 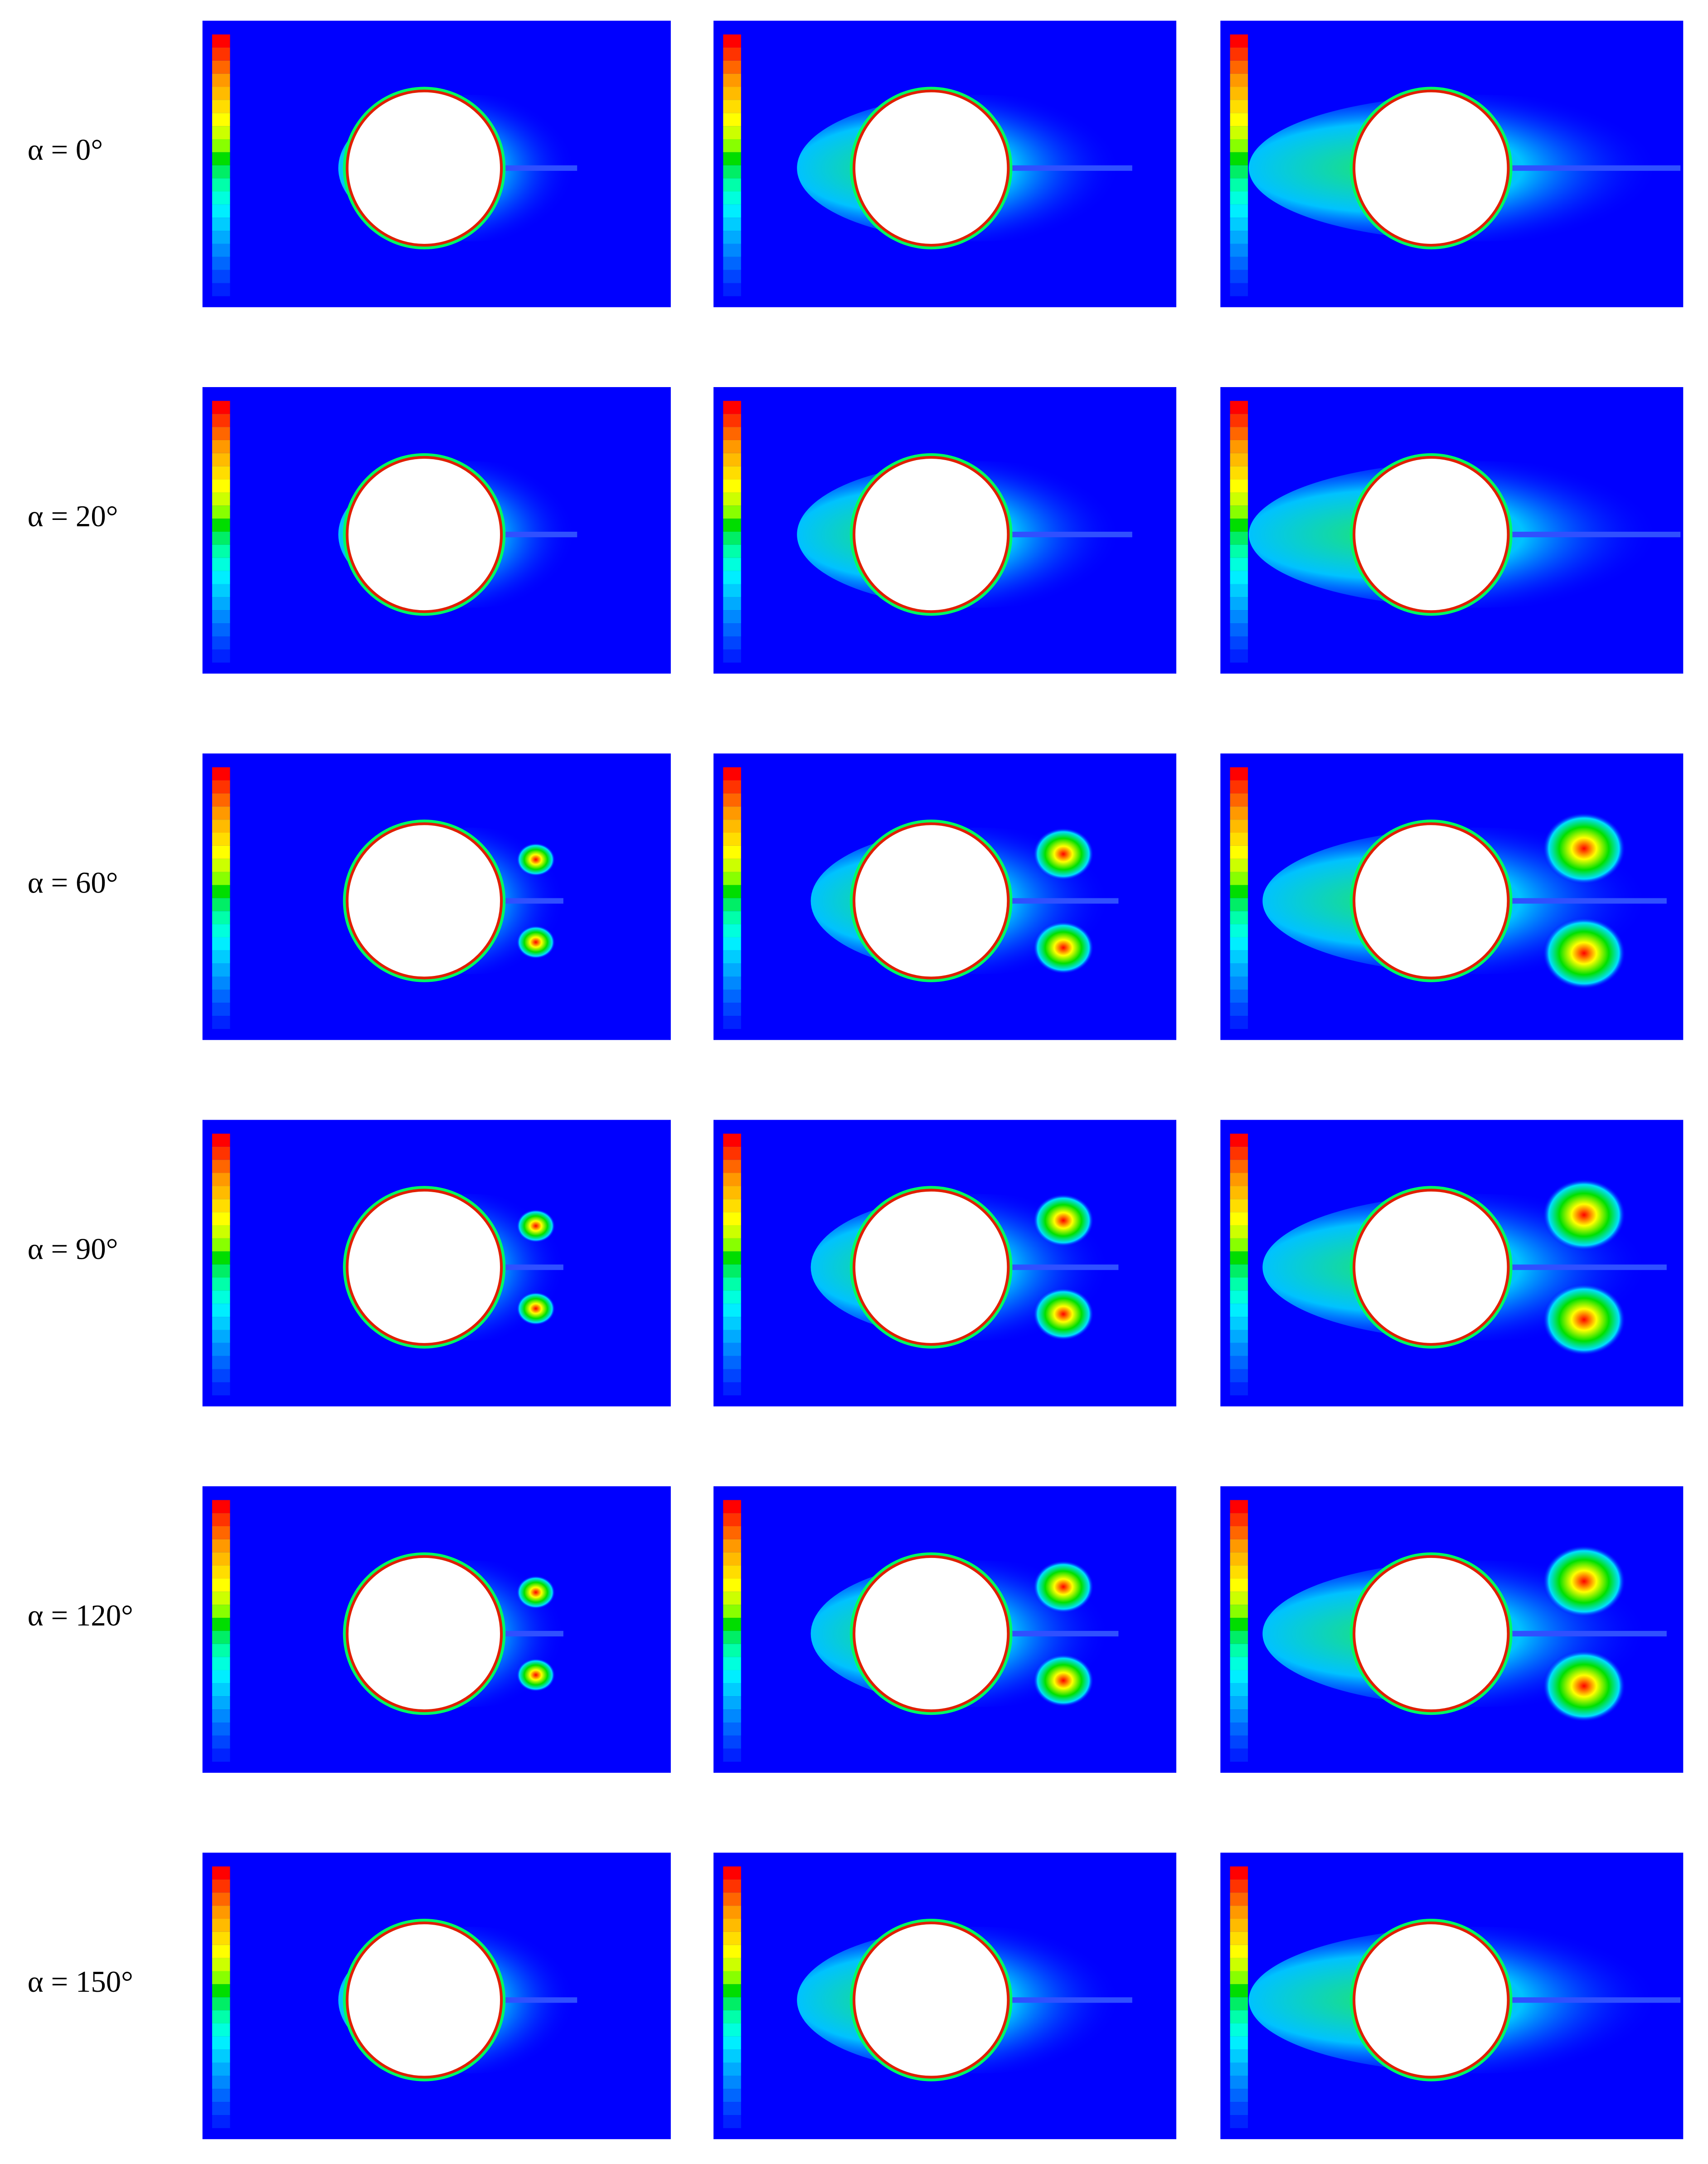 I want to click on row-label: α = 90°, so click(x=73, y=1249).